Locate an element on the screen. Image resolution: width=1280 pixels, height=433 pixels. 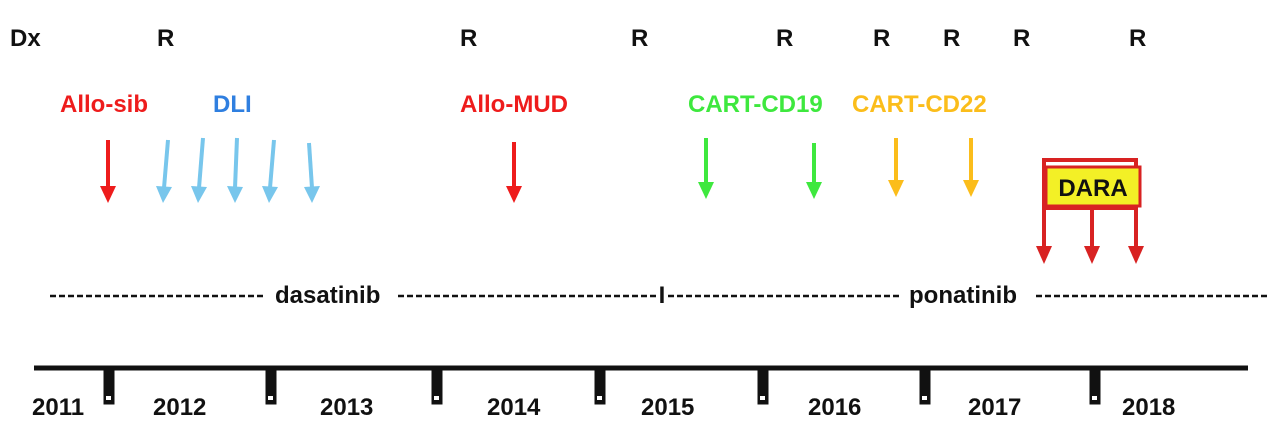
relapse-marker-1: R is located at coordinates (165, 38).